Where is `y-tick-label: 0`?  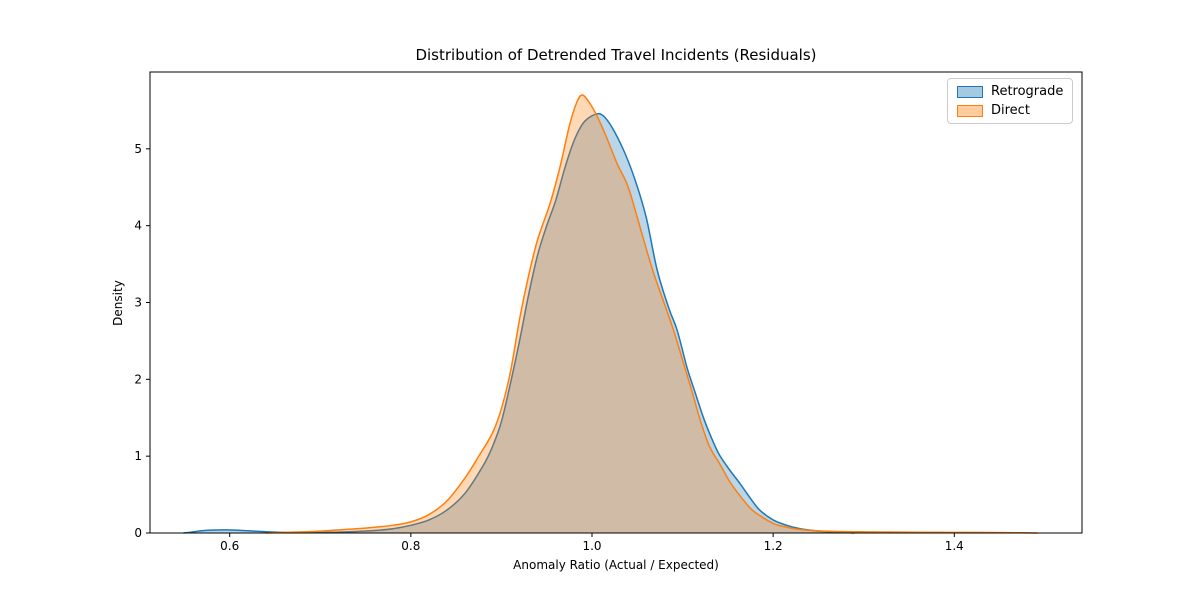
y-tick-label: 0 is located at coordinates (138, 533).